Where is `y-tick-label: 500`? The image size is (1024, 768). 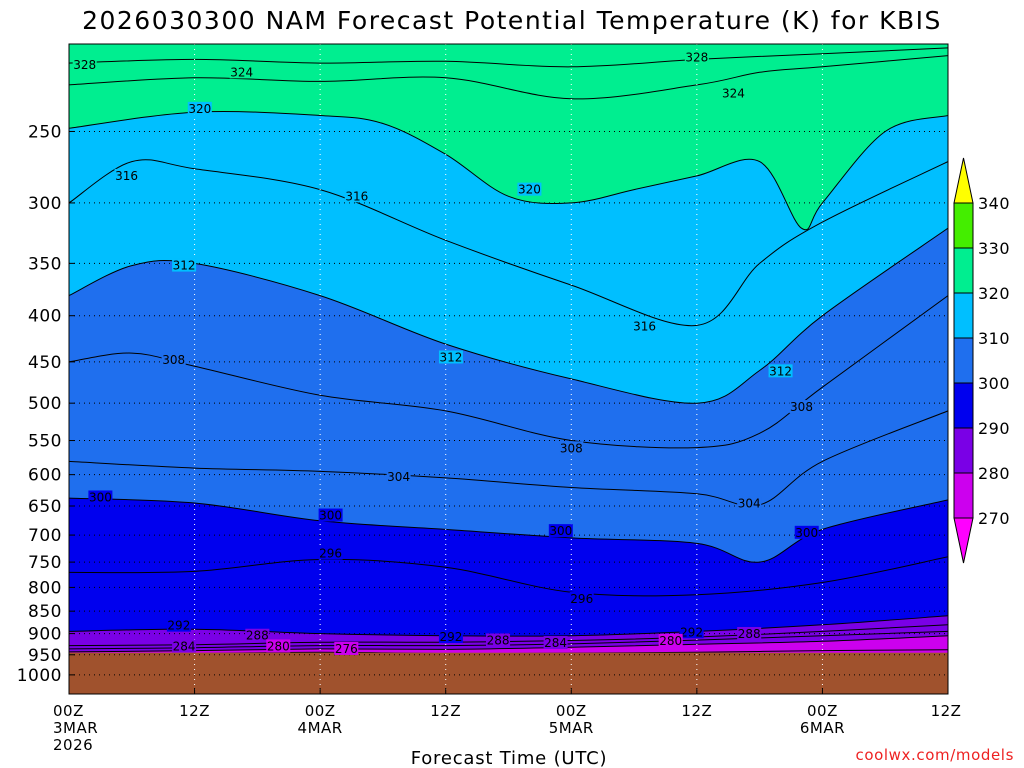 y-tick-label: 500 is located at coordinates (45, 404).